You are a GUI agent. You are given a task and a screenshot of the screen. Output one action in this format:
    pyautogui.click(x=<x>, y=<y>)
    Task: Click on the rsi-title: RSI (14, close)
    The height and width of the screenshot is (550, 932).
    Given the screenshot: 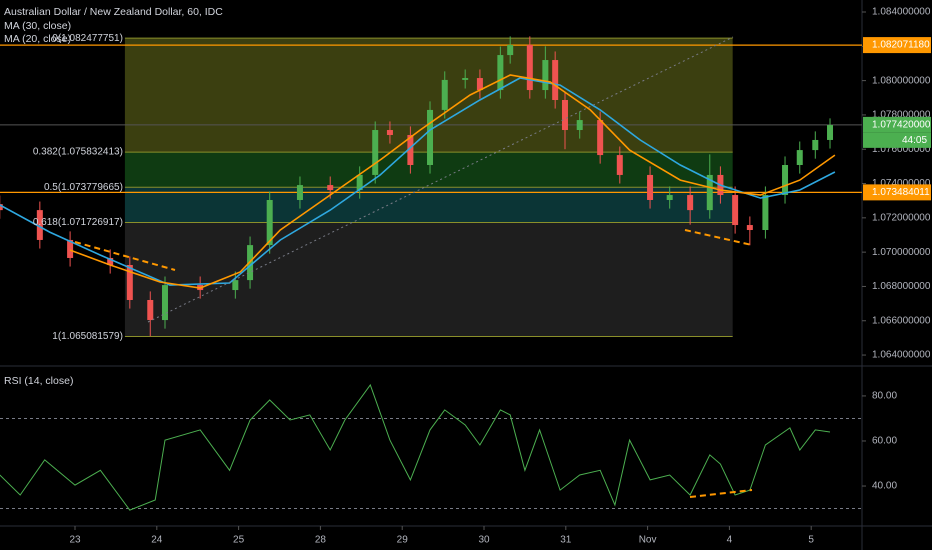 What is the action you would take?
    pyautogui.click(x=38, y=381)
    